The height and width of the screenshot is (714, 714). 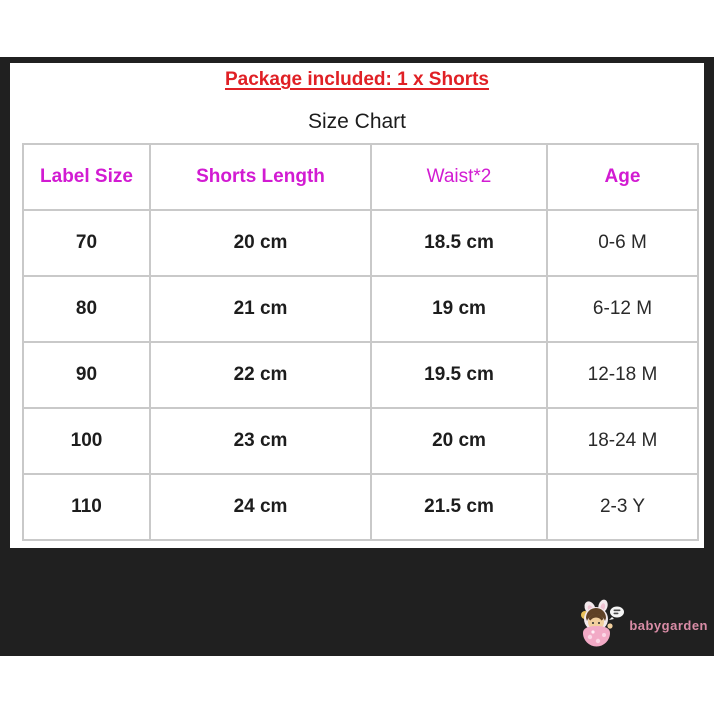 I want to click on cell-age: 0-6 M, so click(x=622, y=243).